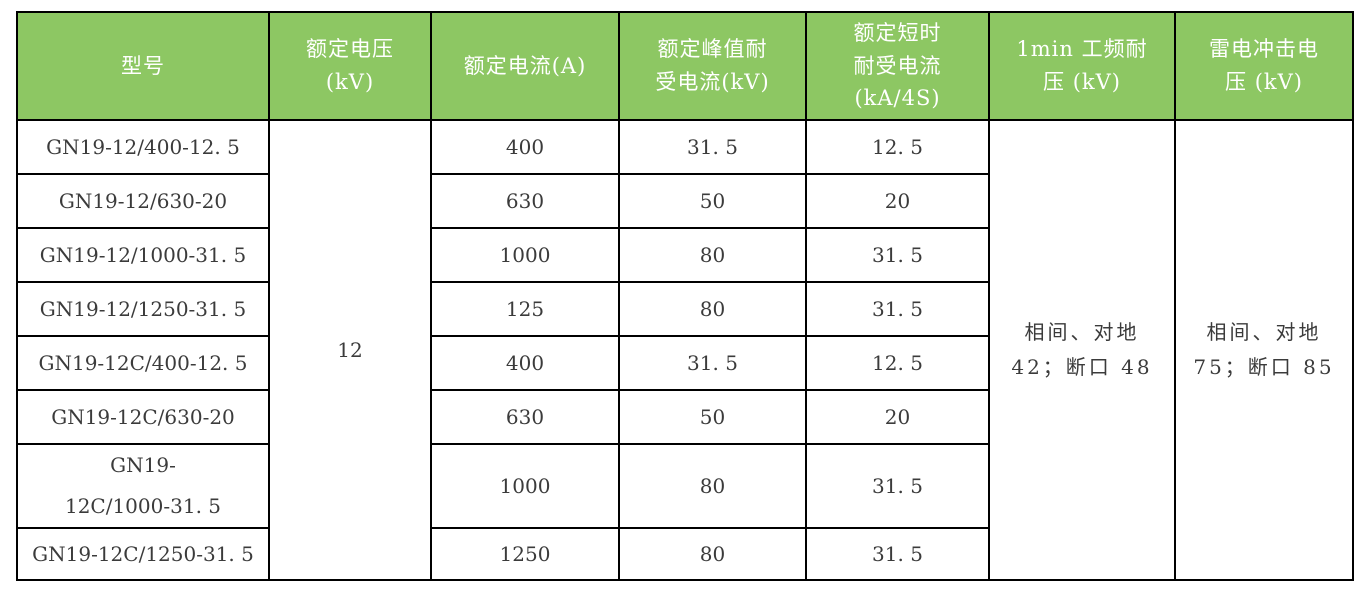 This screenshot has height=590, width=1366. I want to click on header-power-frequency-withstand-voltage: 1min 工频耐 压 (kV), so click(1082, 66).